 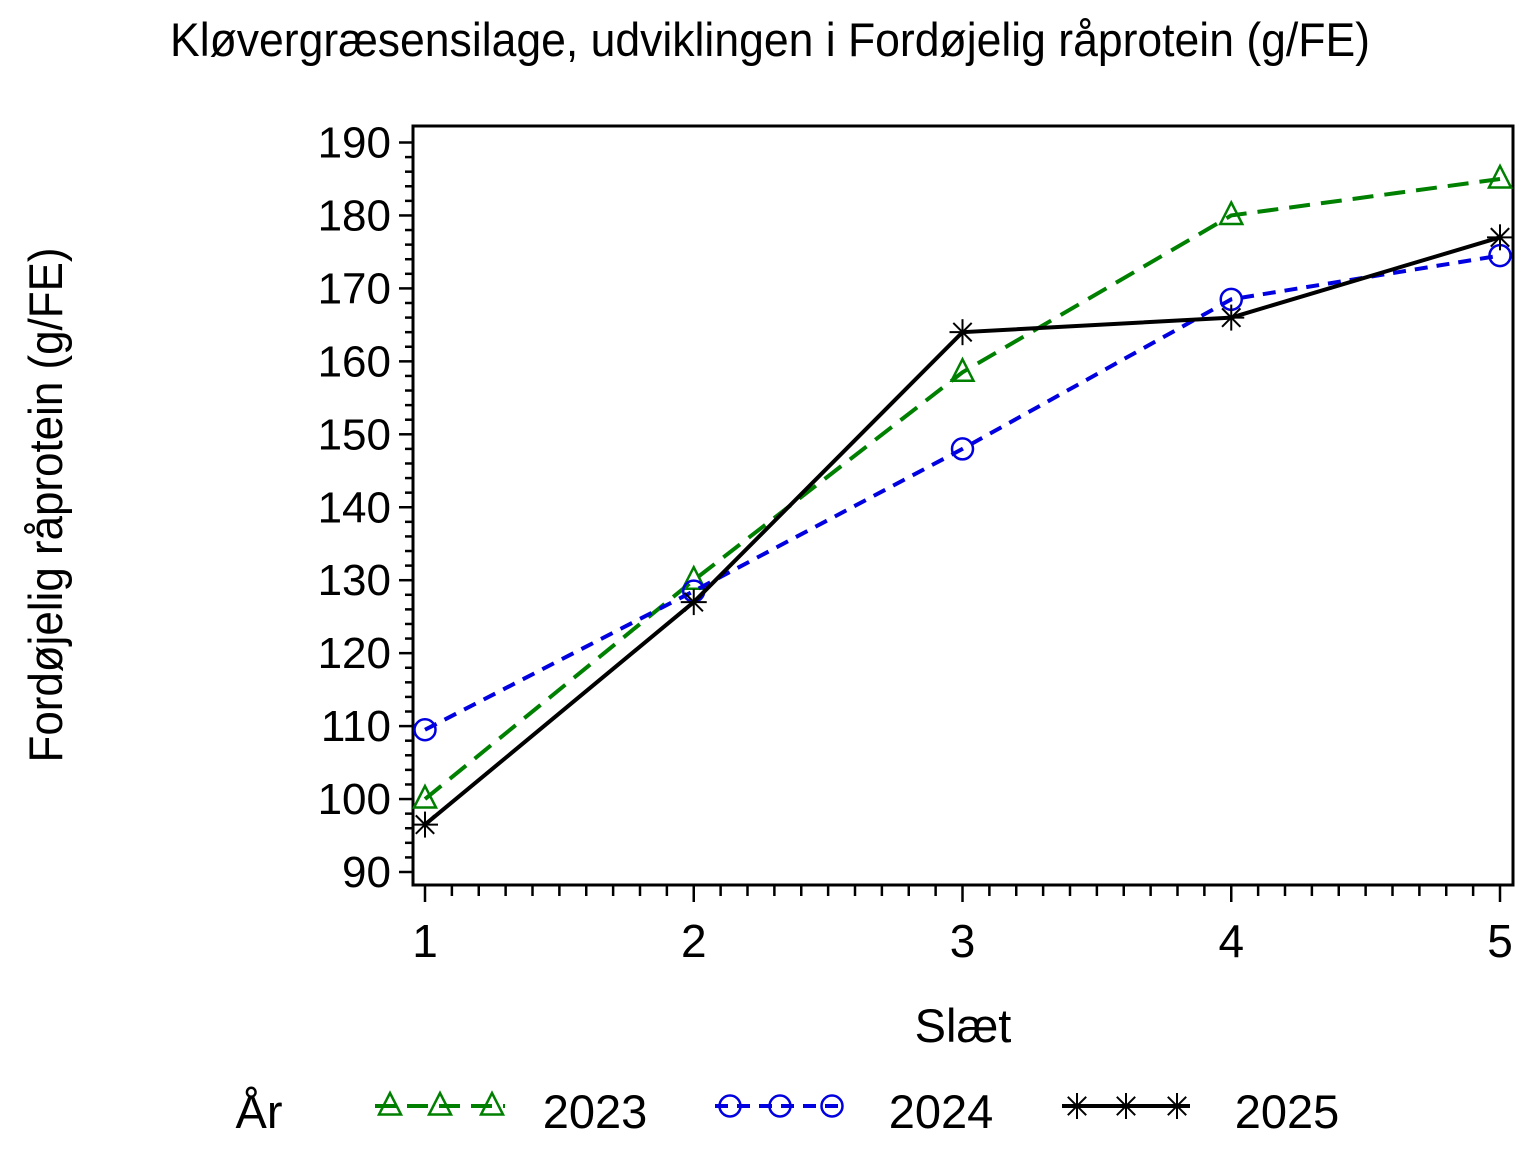 What do you see at coordinates (259, 1111) in the screenshot?
I see `legend-title: År` at bounding box center [259, 1111].